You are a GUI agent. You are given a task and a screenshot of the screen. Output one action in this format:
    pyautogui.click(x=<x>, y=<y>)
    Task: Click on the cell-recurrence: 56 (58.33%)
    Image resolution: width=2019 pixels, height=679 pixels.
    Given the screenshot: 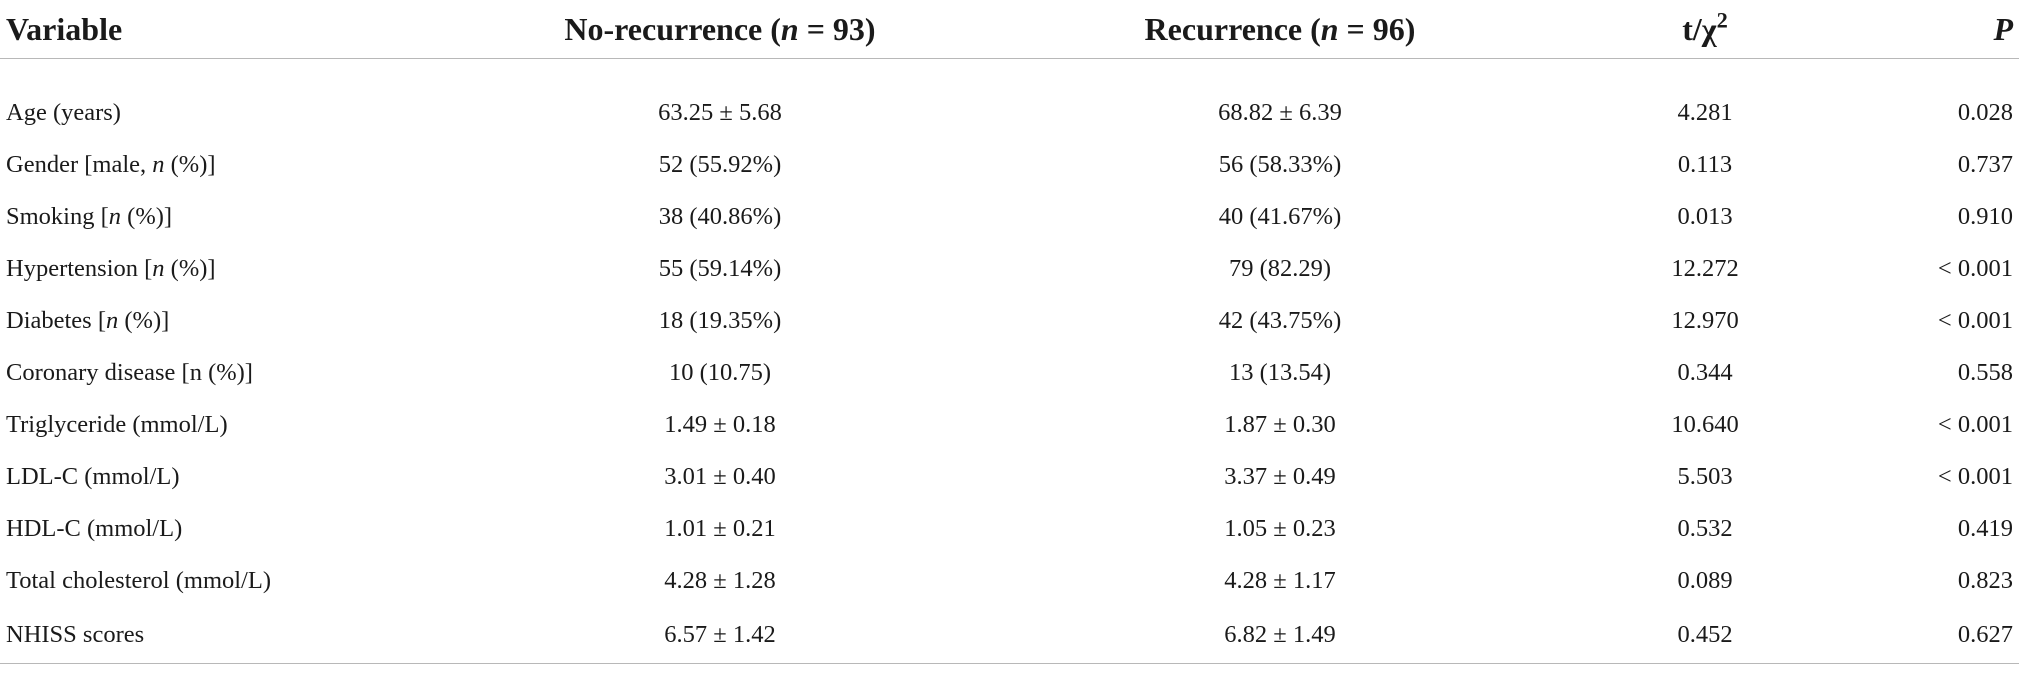 What is the action you would take?
    pyautogui.click(x=1280, y=164)
    